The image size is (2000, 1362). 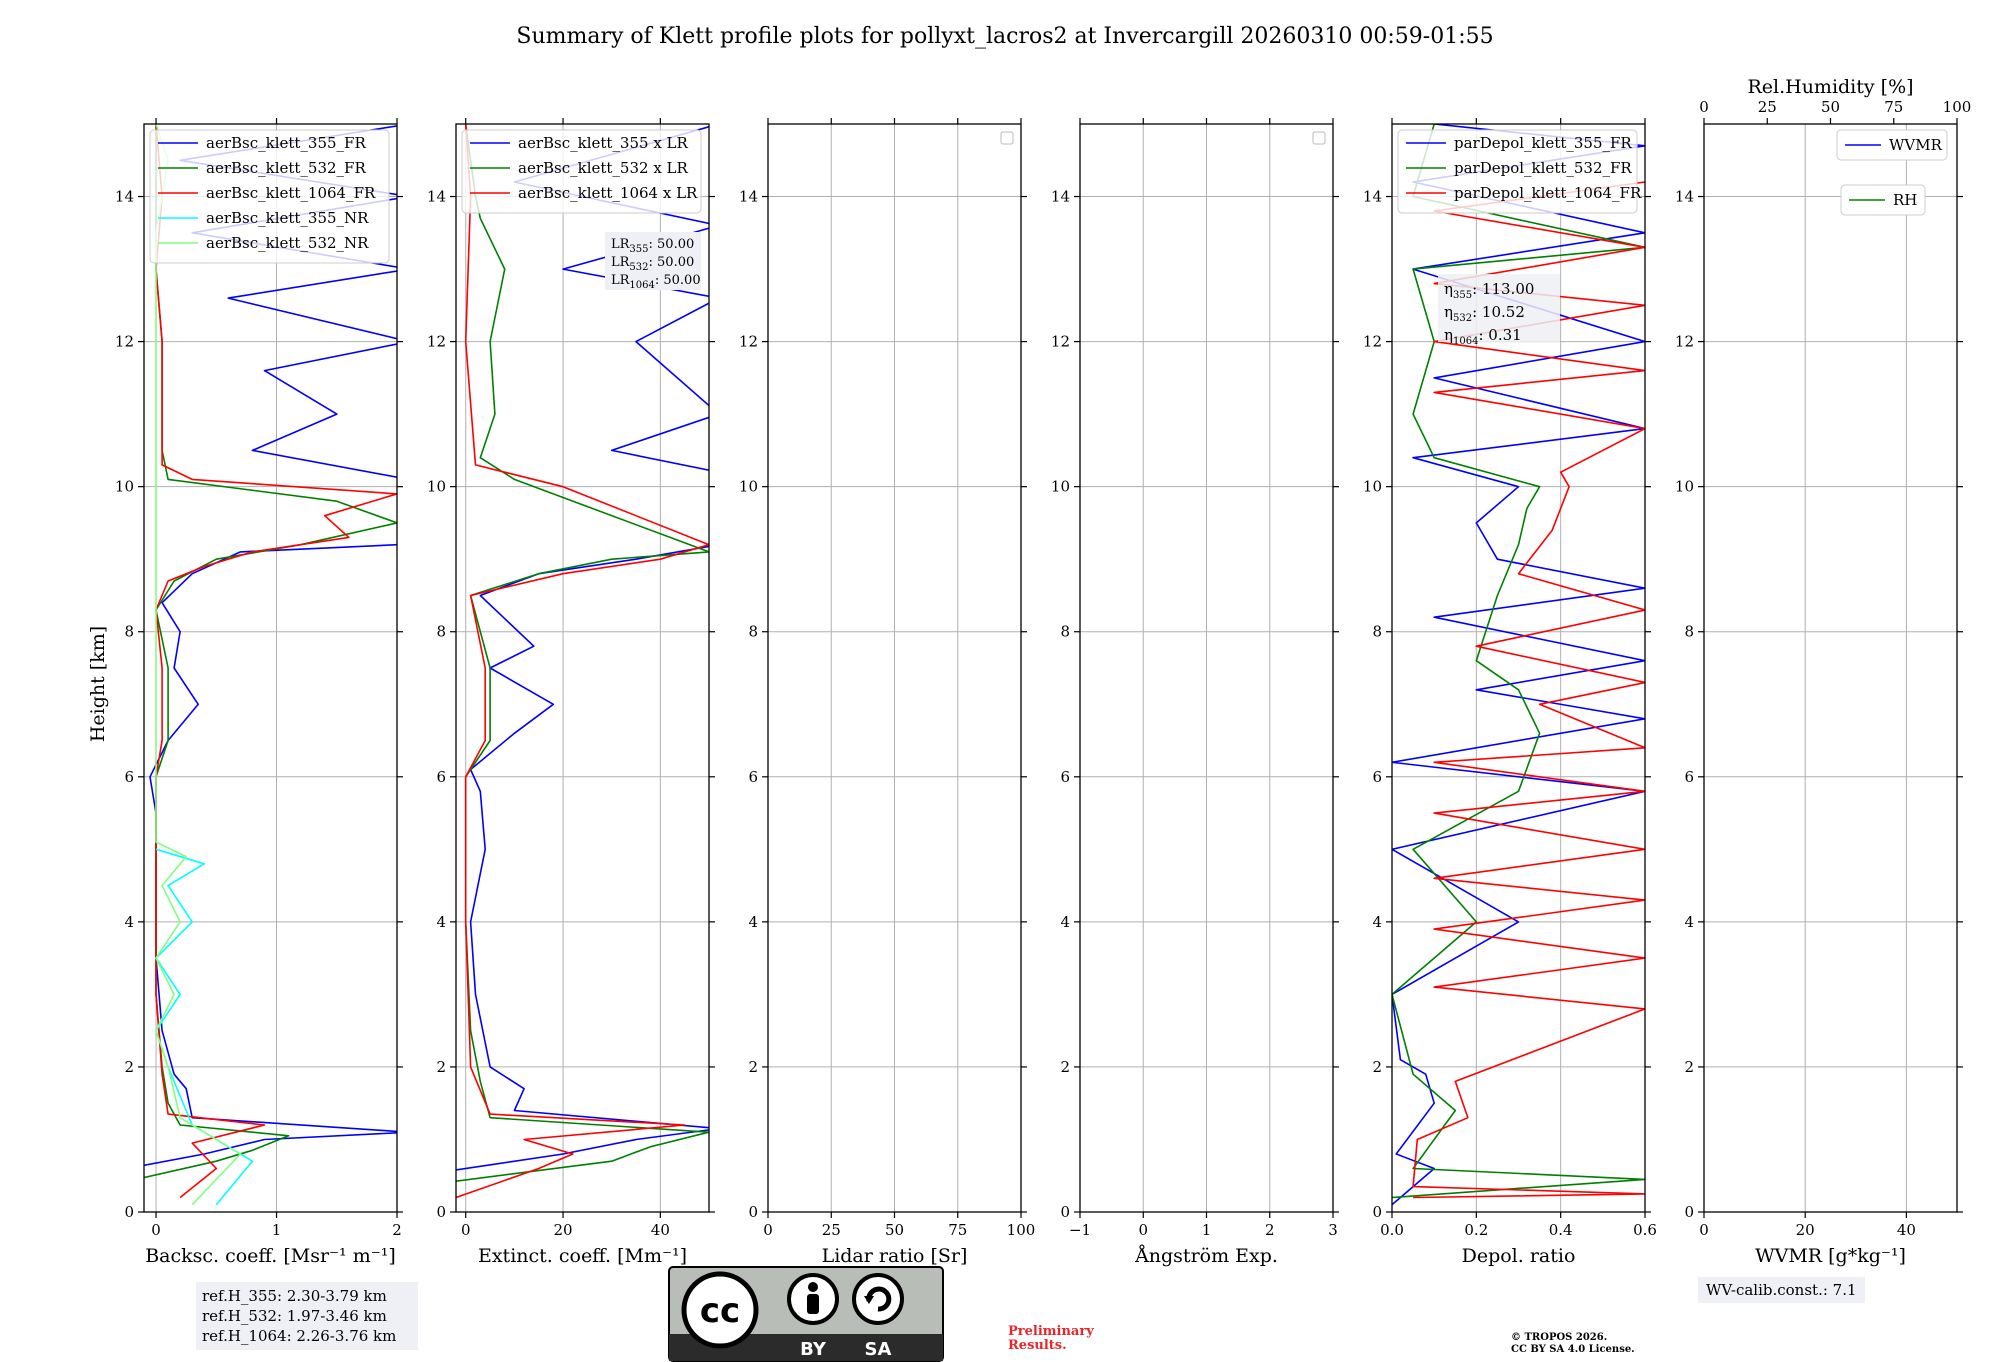 I want to click on grid-lidar-ratio, so click(x=894, y=668).